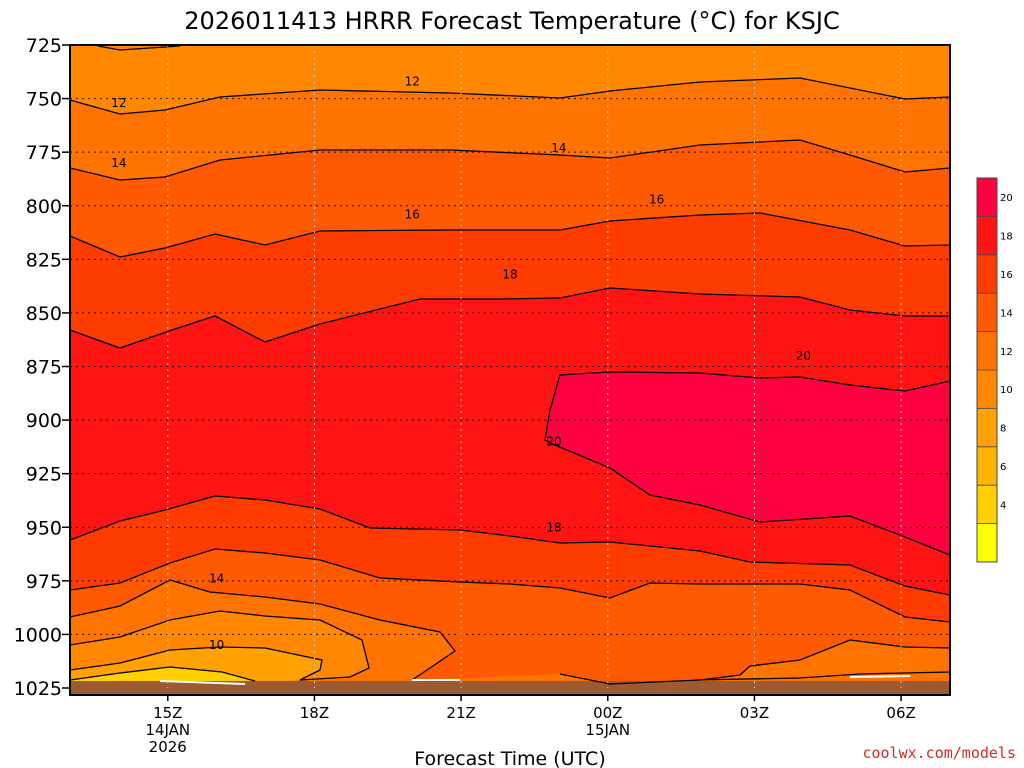  Describe the element at coordinates (1003, 505) in the screenshot. I see `colorbar-tick-label: 4` at that location.